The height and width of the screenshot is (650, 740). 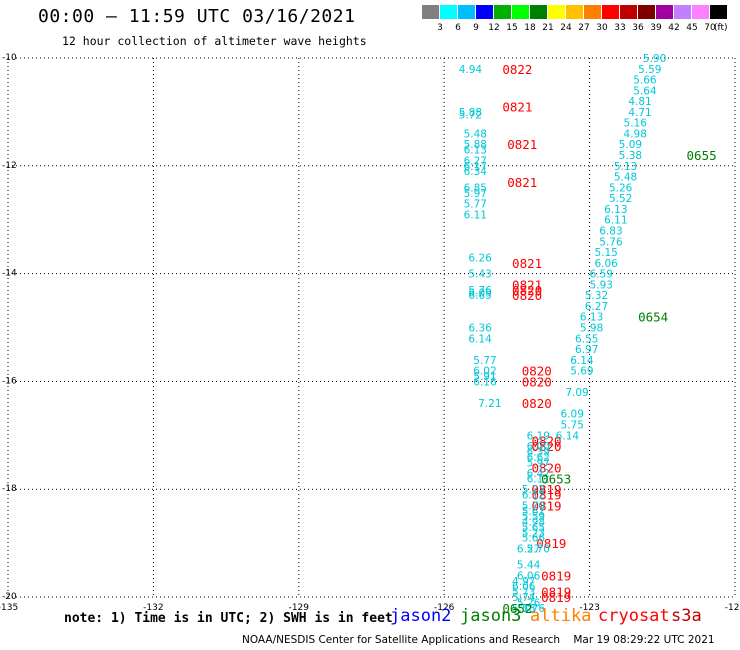 I want to click on longitude-label: -129, so click(x=299, y=608).